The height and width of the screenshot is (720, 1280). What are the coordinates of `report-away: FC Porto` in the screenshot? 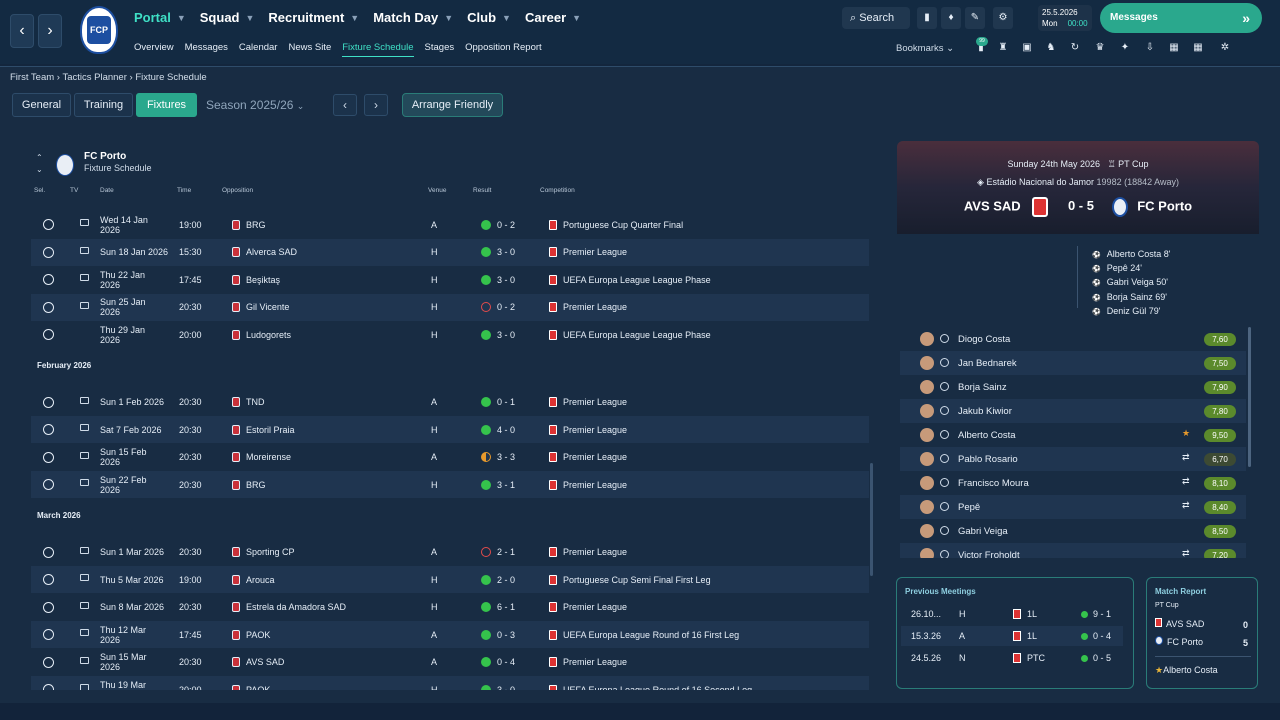 It's located at (1179, 641).